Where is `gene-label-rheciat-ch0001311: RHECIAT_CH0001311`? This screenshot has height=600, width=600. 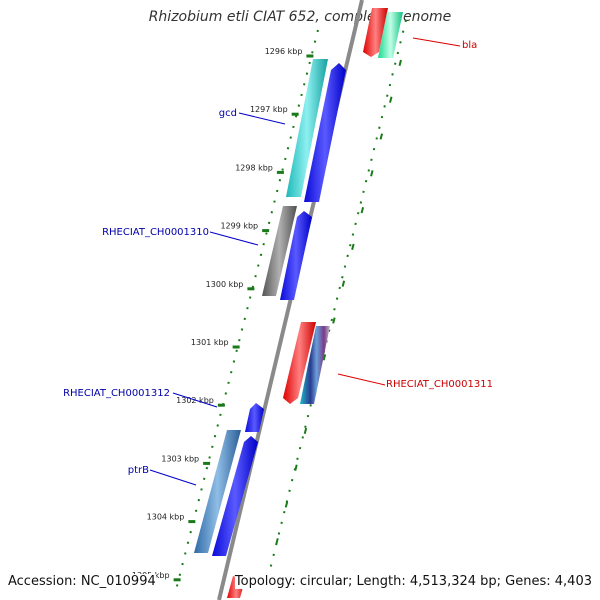
gene-label-rheciat-ch0001311: RHECIAT_CH0001311 is located at coordinates (439, 384).